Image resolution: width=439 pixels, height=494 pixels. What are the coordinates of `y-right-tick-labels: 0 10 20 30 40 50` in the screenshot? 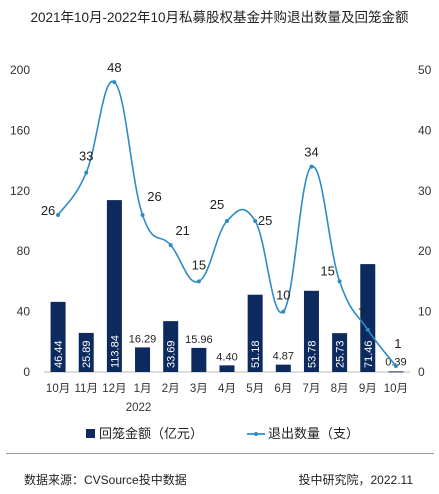 It's located at (425, 221).